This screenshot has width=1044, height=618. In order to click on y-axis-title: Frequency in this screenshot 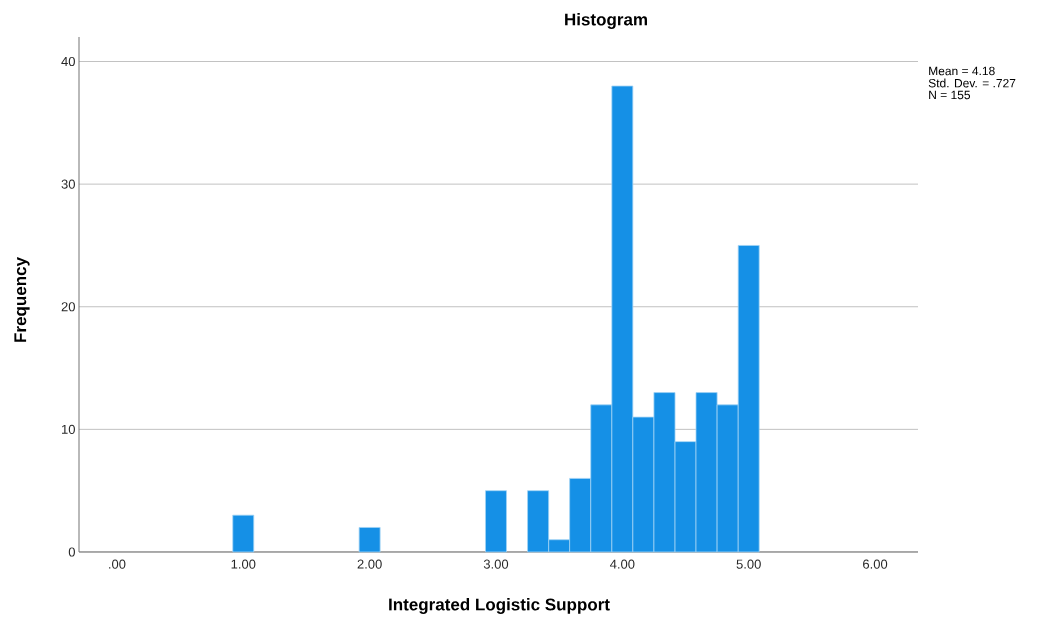, I will do `click(22, 299)`.